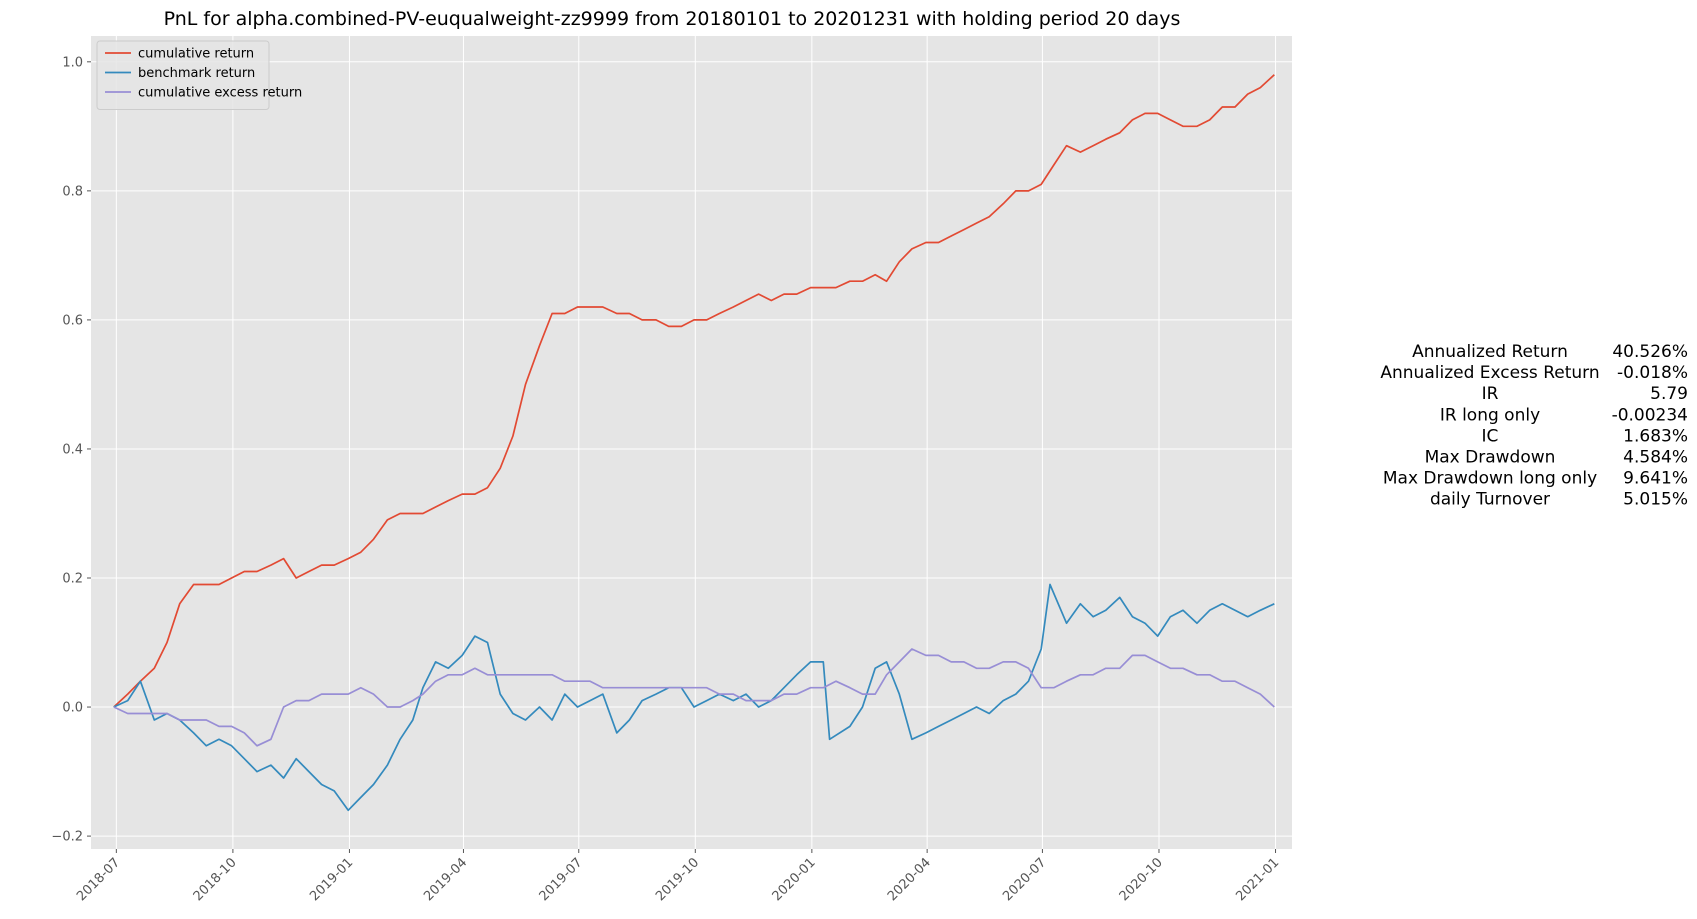  What do you see at coordinates (1655, 479) in the screenshot?
I see `stat-value: 9.641%` at bounding box center [1655, 479].